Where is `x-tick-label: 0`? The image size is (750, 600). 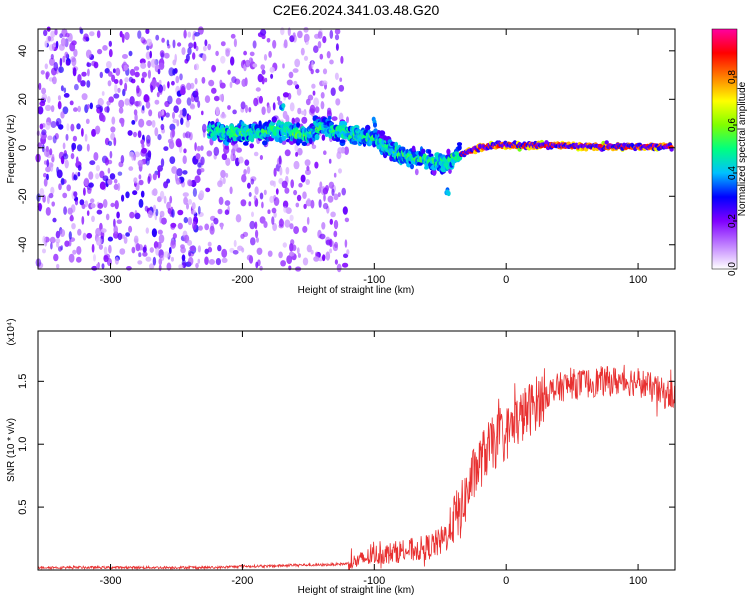
x-tick-label: 0 is located at coordinates (506, 581).